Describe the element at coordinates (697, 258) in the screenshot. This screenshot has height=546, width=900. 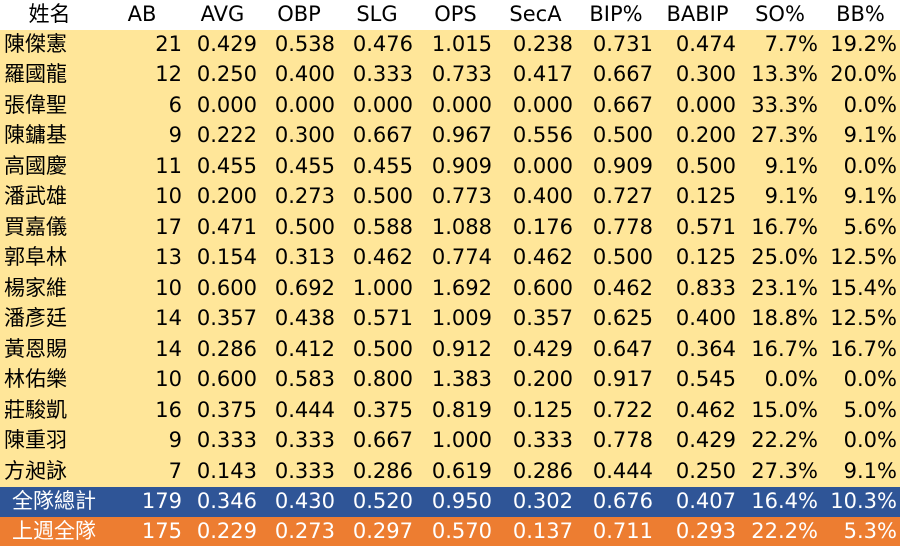
I see `stat-cell: 0.125` at that location.